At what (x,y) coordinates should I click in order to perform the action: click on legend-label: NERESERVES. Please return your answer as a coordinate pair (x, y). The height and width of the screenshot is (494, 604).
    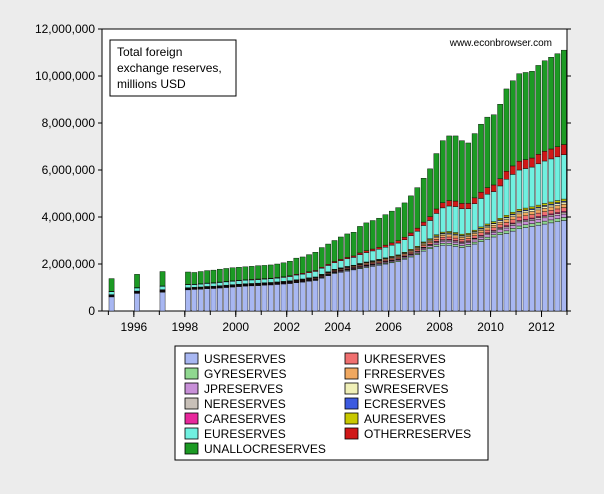
    Looking at the image, I should click on (245, 404).